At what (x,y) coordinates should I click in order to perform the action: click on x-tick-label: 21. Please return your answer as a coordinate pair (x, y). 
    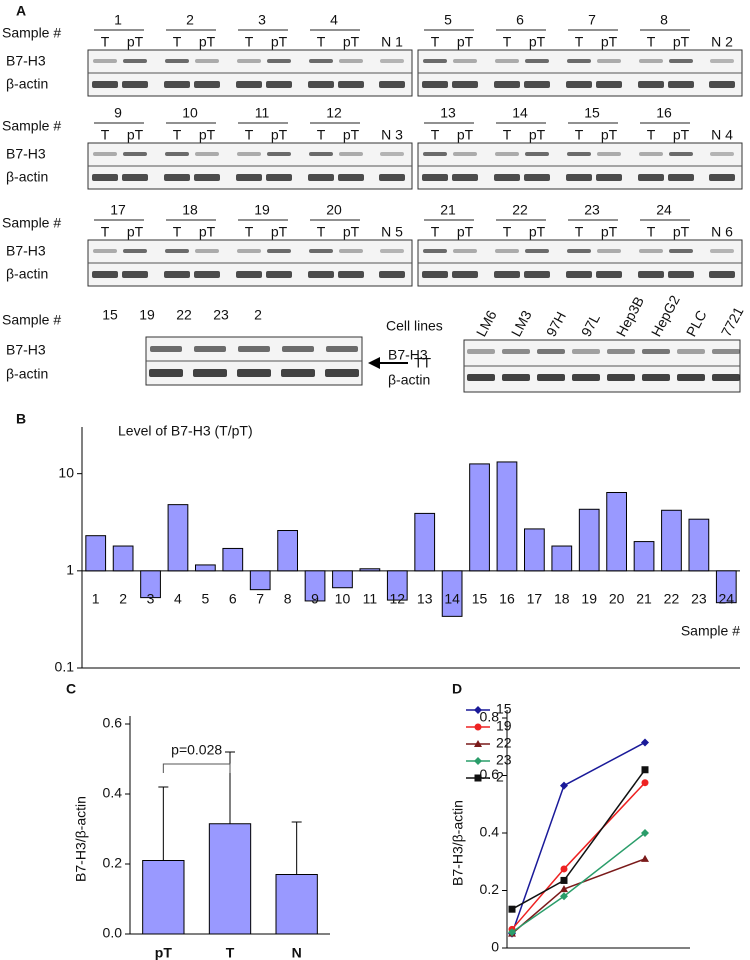
    Looking at the image, I should click on (644, 599).